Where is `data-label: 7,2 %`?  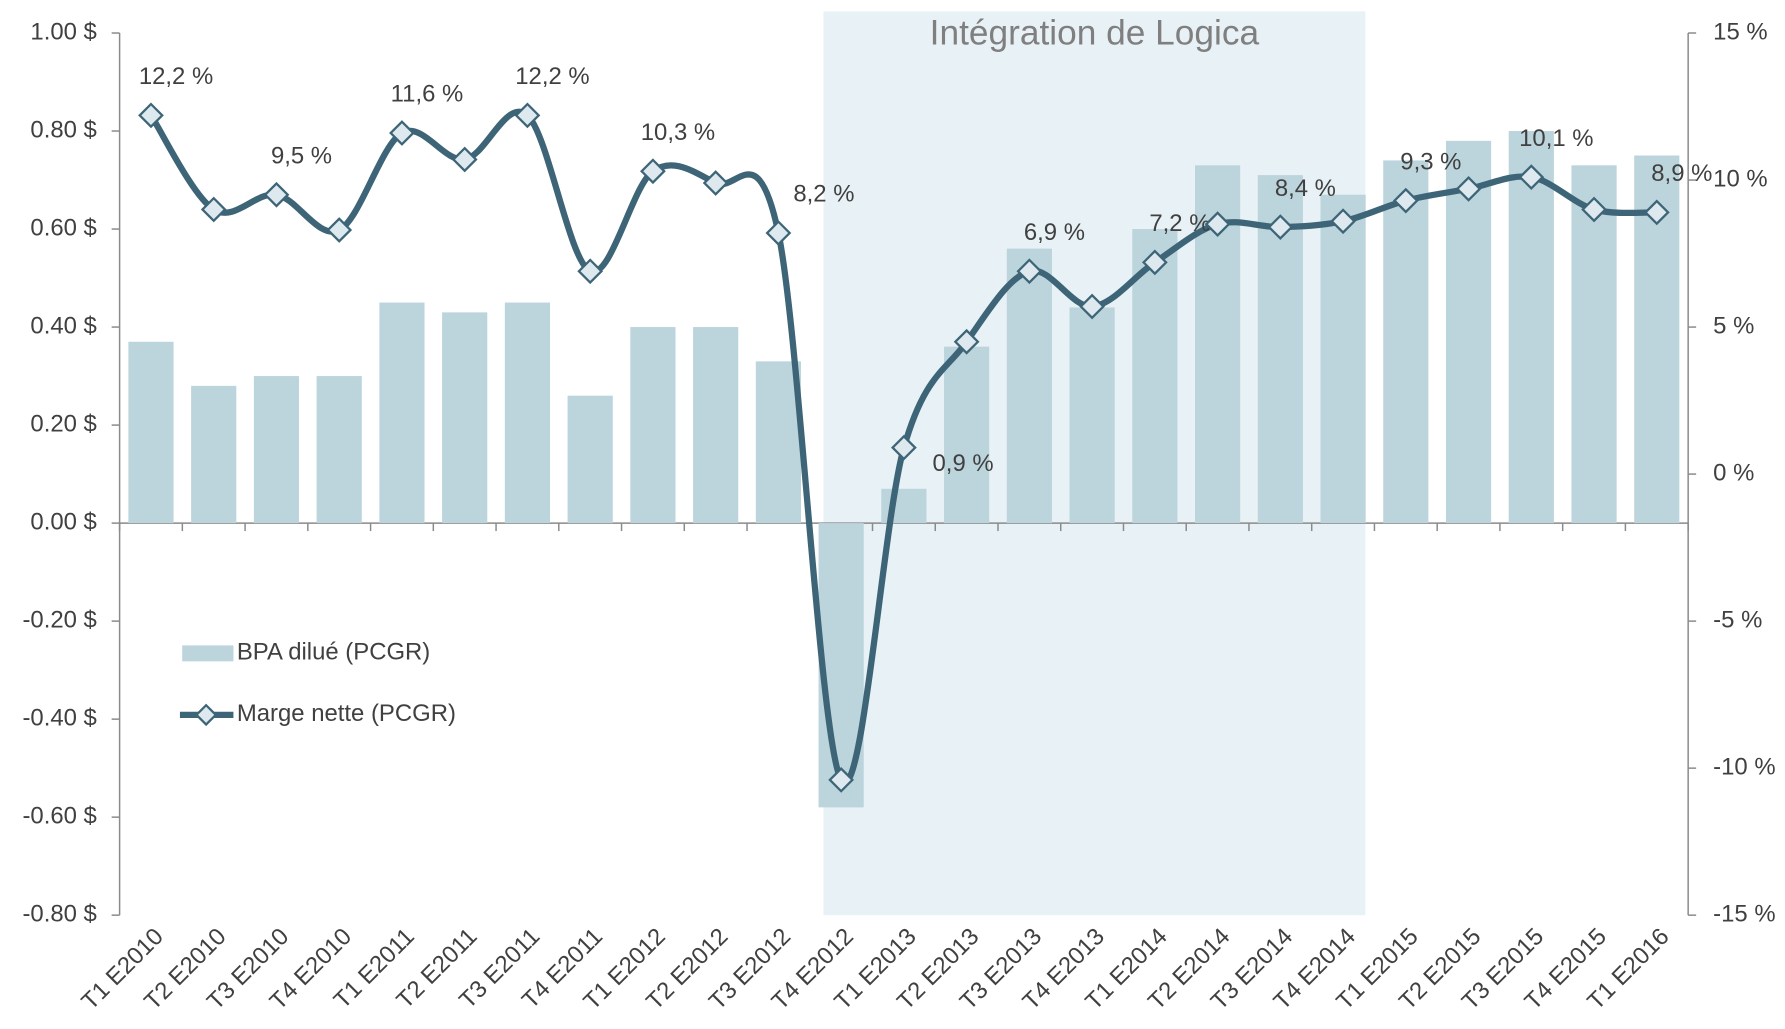
data-label: 7,2 % is located at coordinates (1179, 223).